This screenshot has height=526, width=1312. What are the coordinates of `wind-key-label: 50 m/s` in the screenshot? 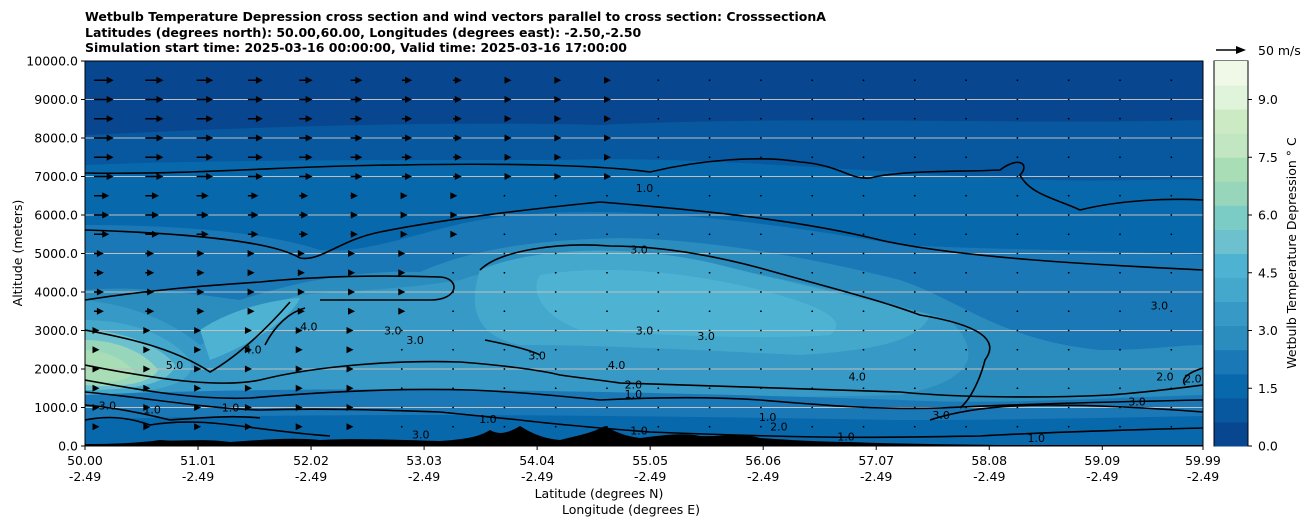 It's located at (1279, 50).